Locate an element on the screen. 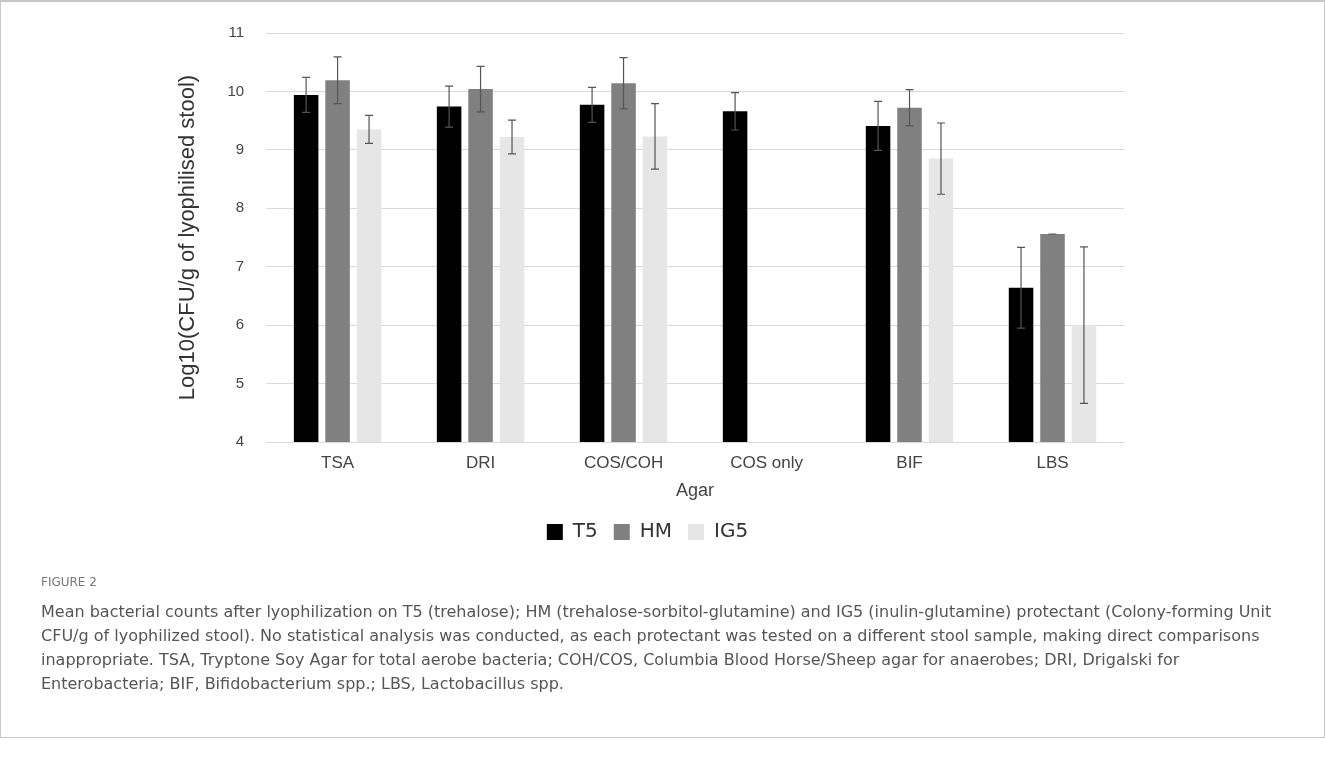  legend-label: T5 is located at coordinates (584, 530).